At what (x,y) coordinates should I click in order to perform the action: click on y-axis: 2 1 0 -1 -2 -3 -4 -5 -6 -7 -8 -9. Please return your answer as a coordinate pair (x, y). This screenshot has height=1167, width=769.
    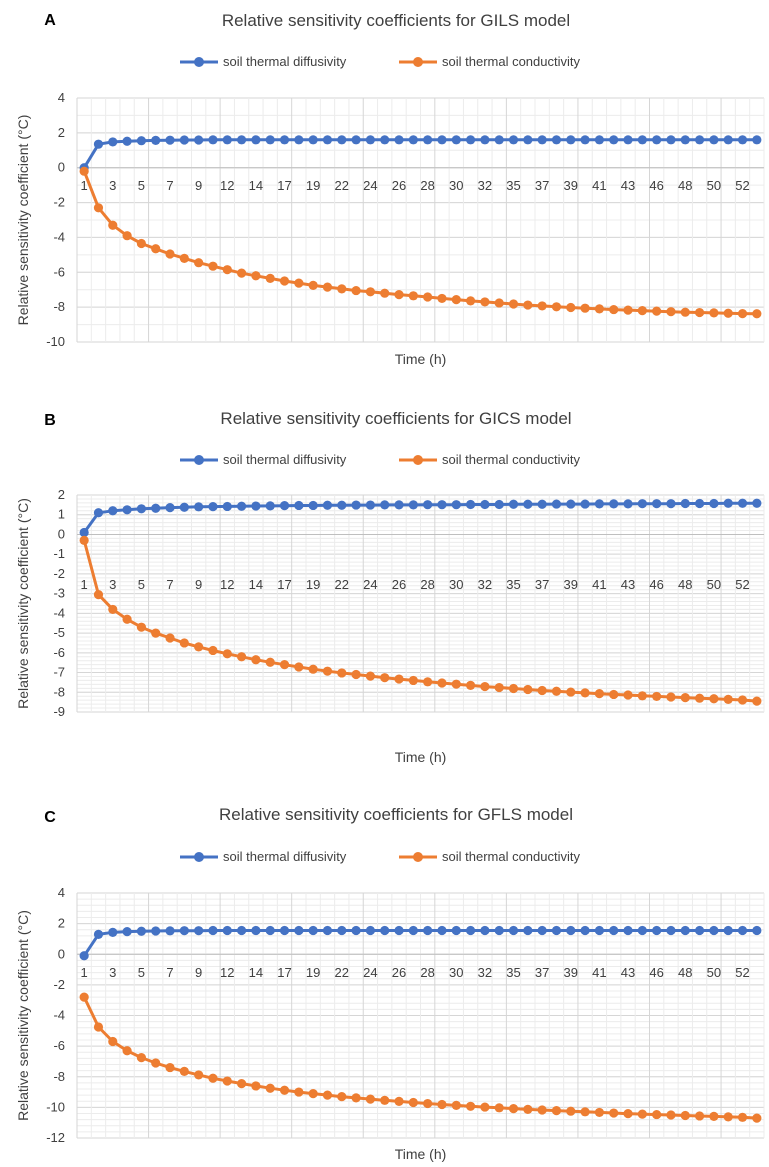
    Looking at the image, I should click on (59, 603).